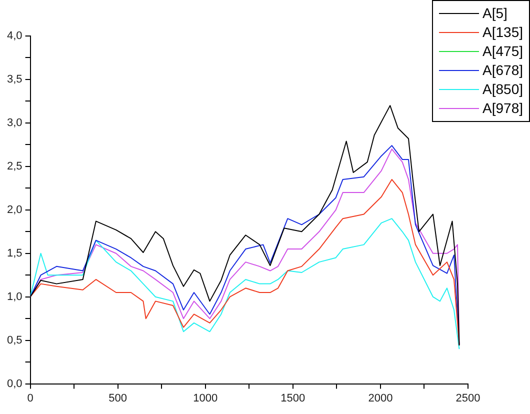 The image size is (530, 414). I want to click on y-tick-label: 1,5, so click(14, 253).